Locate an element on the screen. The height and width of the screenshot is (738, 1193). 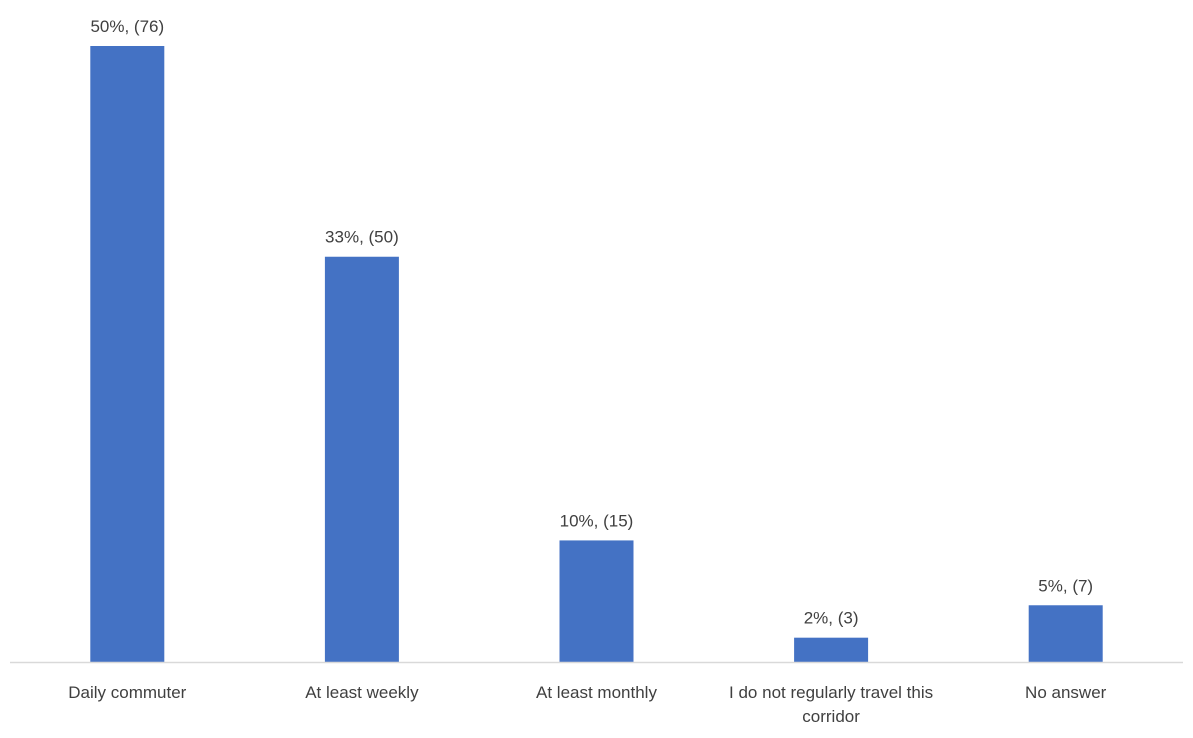
value-label: 33%, (50) is located at coordinates (362, 237).